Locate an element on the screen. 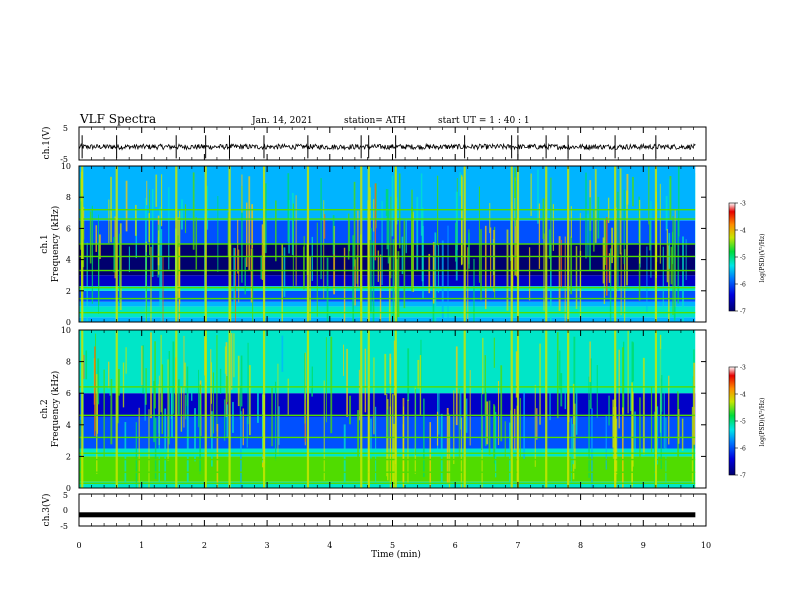  colorbar-tick-label: -6 is located at coordinates (743, 285).